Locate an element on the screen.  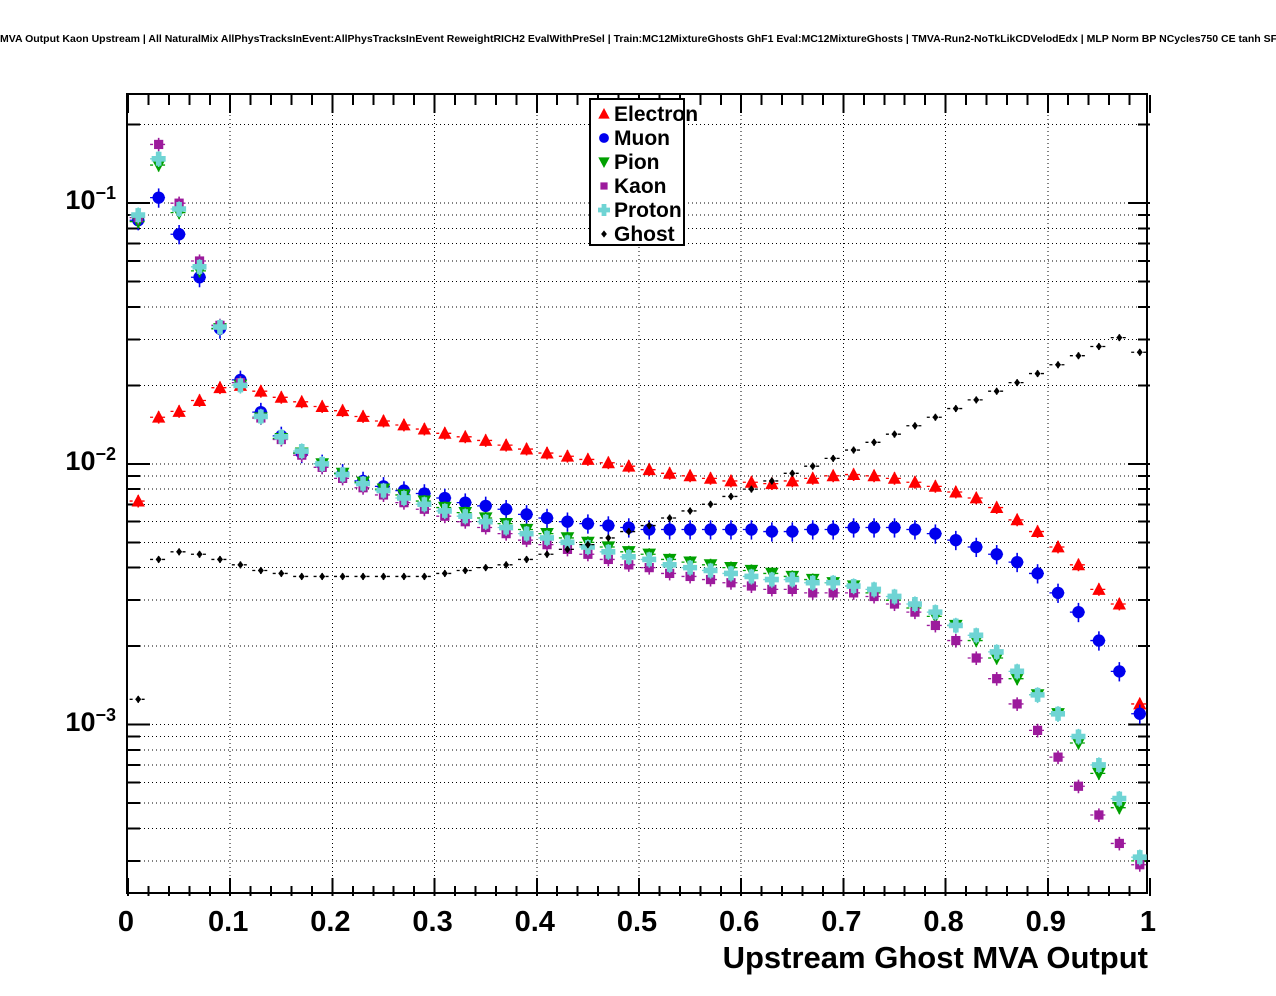
x-axis-title: Upstream Ghost MVA Output is located at coordinates (935, 957).